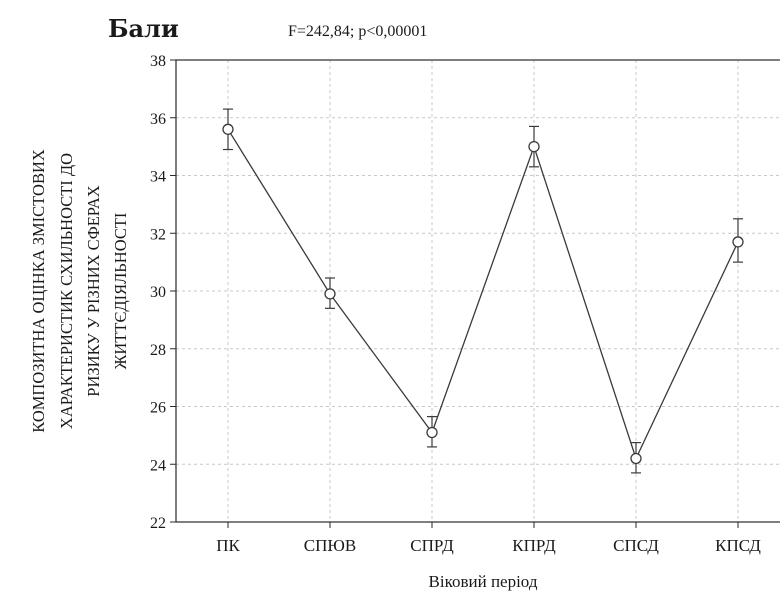 Image resolution: width=780 pixels, height=601 pixels. What do you see at coordinates (738, 545) in the screenshot?
I see `x-tick-label: КПСД` at bounding box center [738, 545].